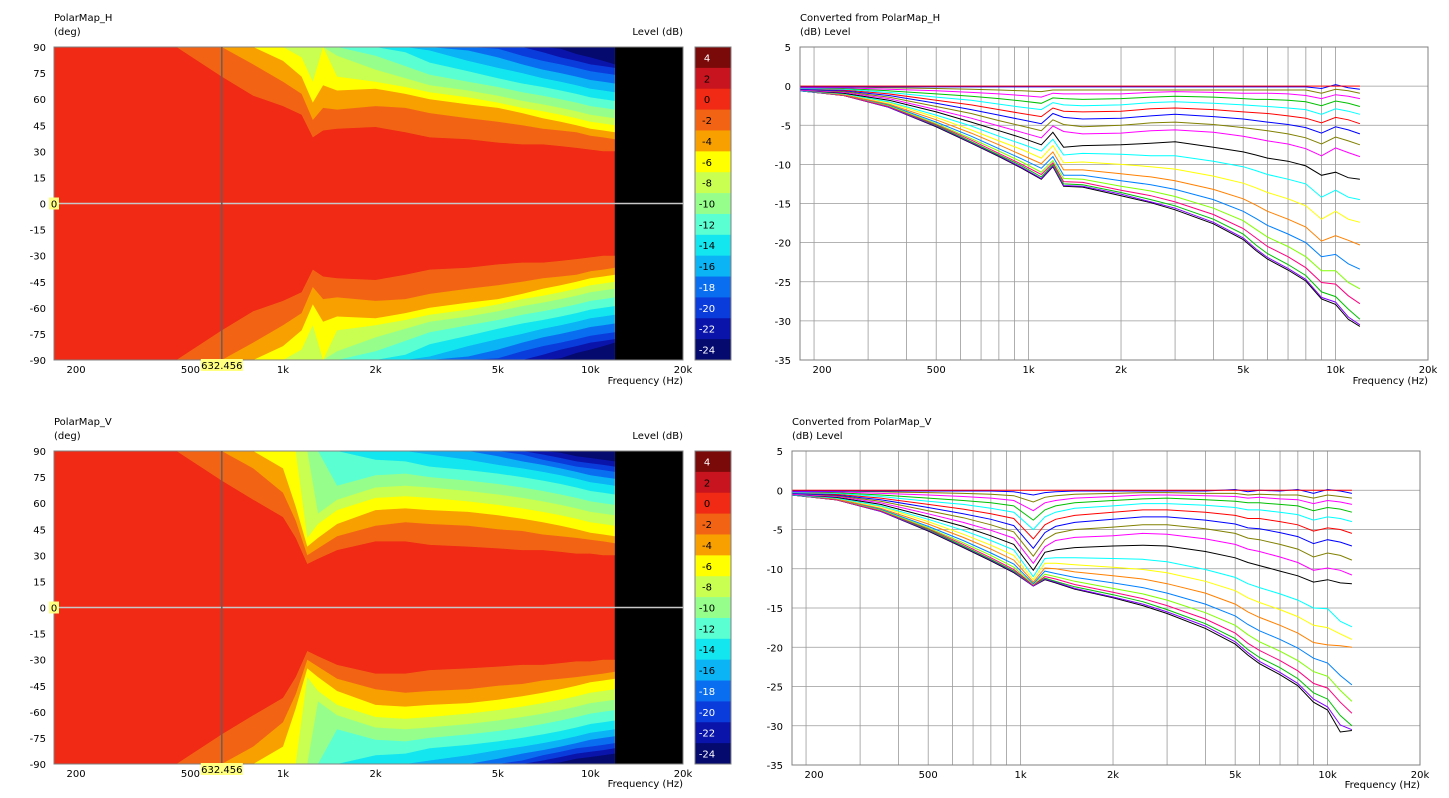  What do you see at coordinates (707, 79) in the screenshot?
I see `colorbar-level-label: 2` at bounding box center [707, 79].